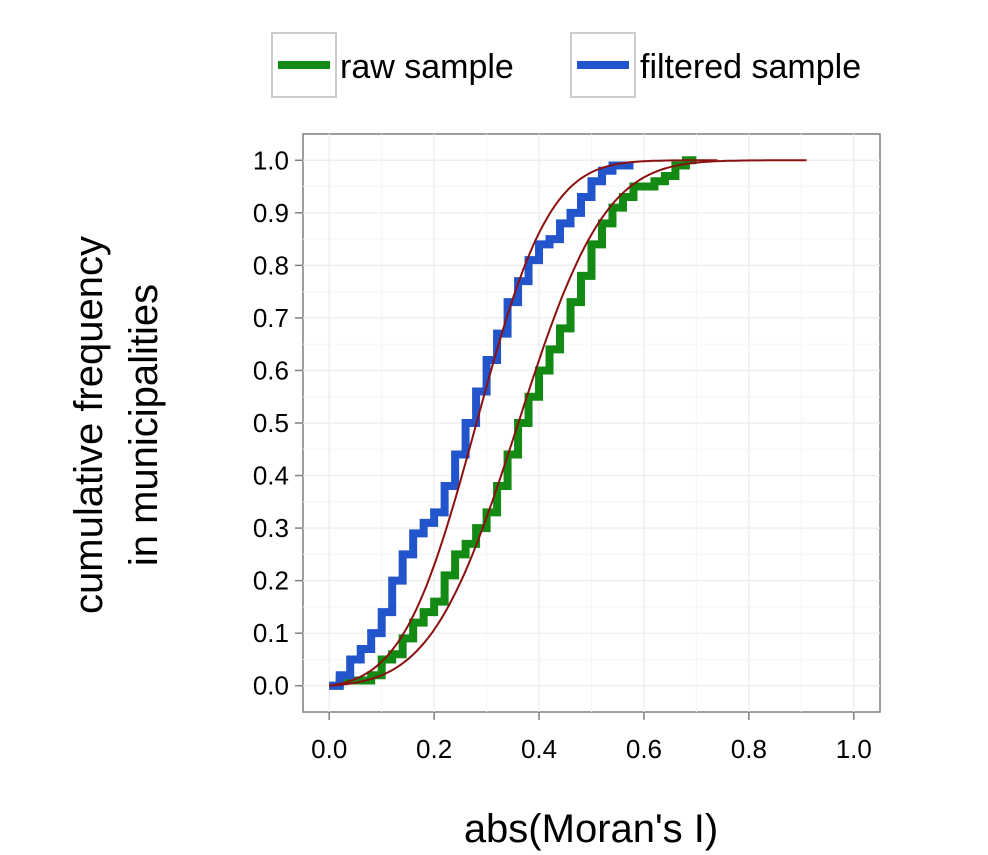  Describe the element at coordinates (271, 476) in the screenshot. I see `y-tick-label: 0.4` at that location.